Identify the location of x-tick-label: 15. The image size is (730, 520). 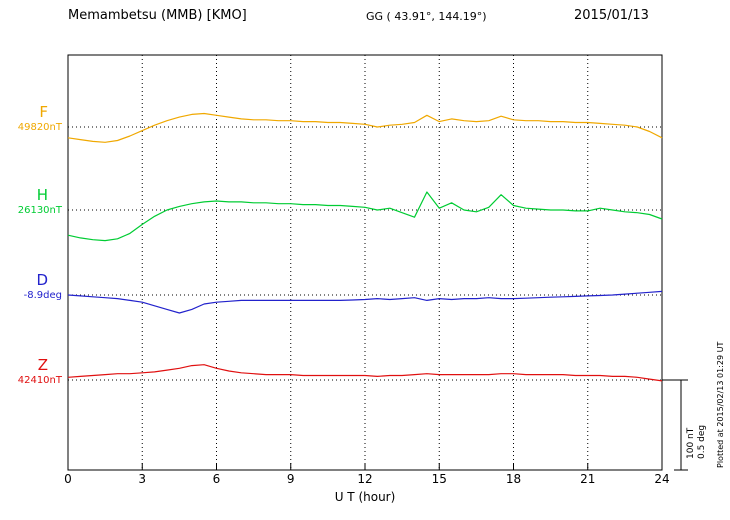
(439, 479).